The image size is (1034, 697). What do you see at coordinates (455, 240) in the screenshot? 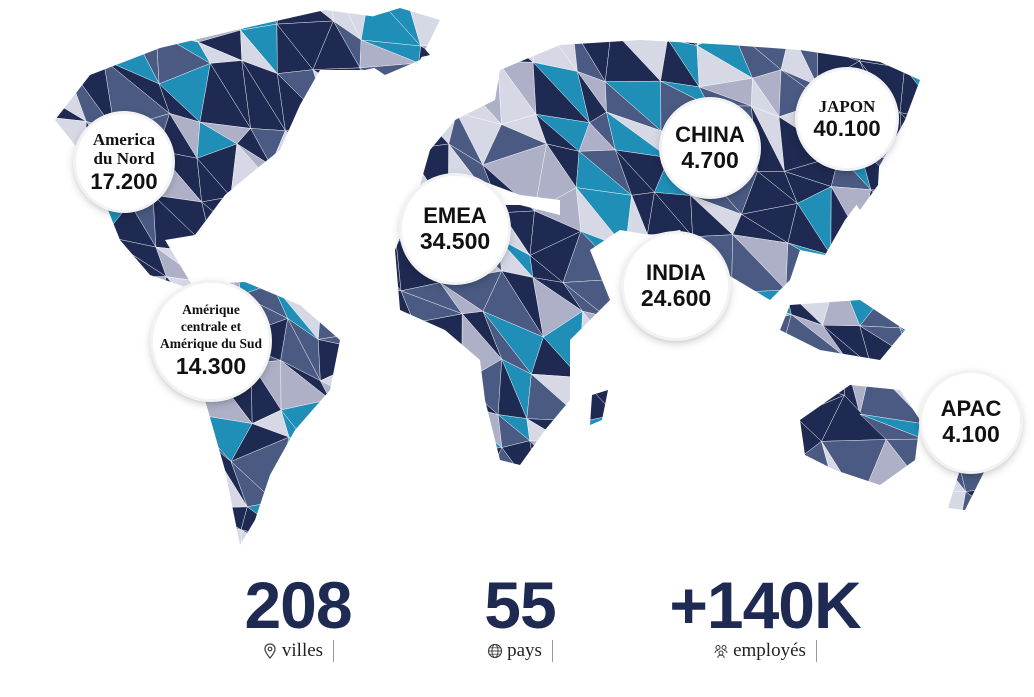
I see `region-value: 34.500` at bounding box center [455, 240].